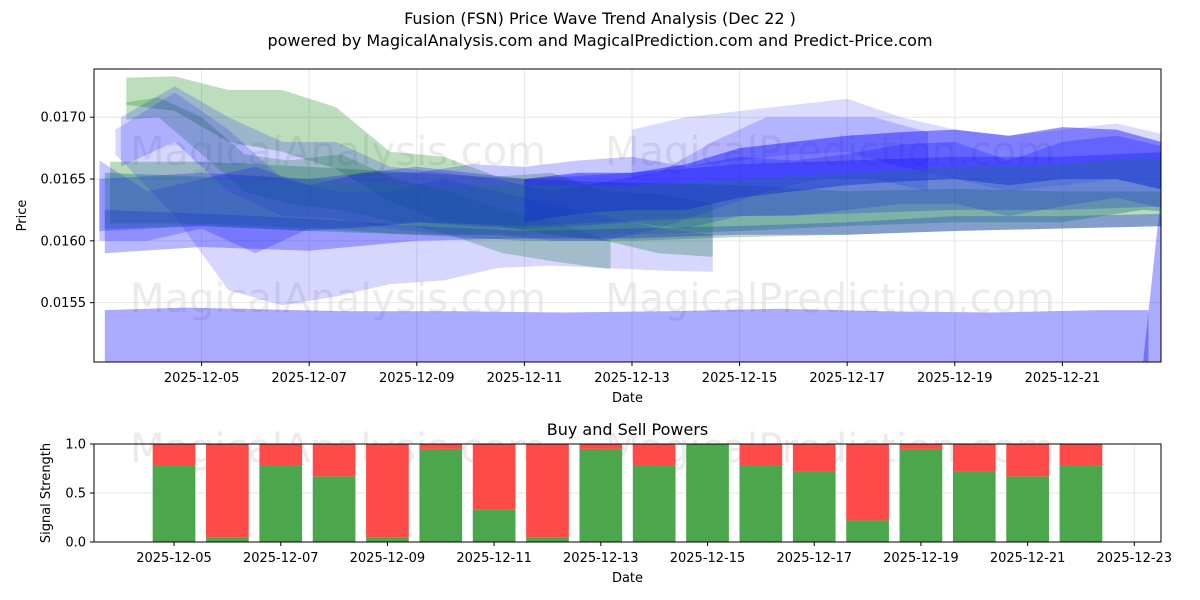  What do you see at coordinates (628, 429) in the screenshot?
I see `chart-subtitle-buy-sell: Buy and Sell Powers` at bounding box center [628, 429].